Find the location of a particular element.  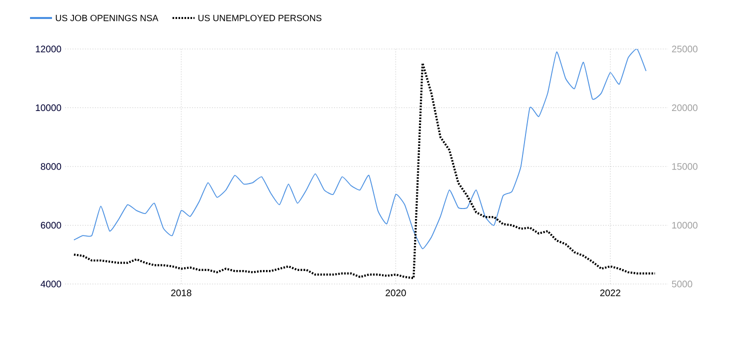

y-tick-label: 12000 is located at coordinates (49, 49).